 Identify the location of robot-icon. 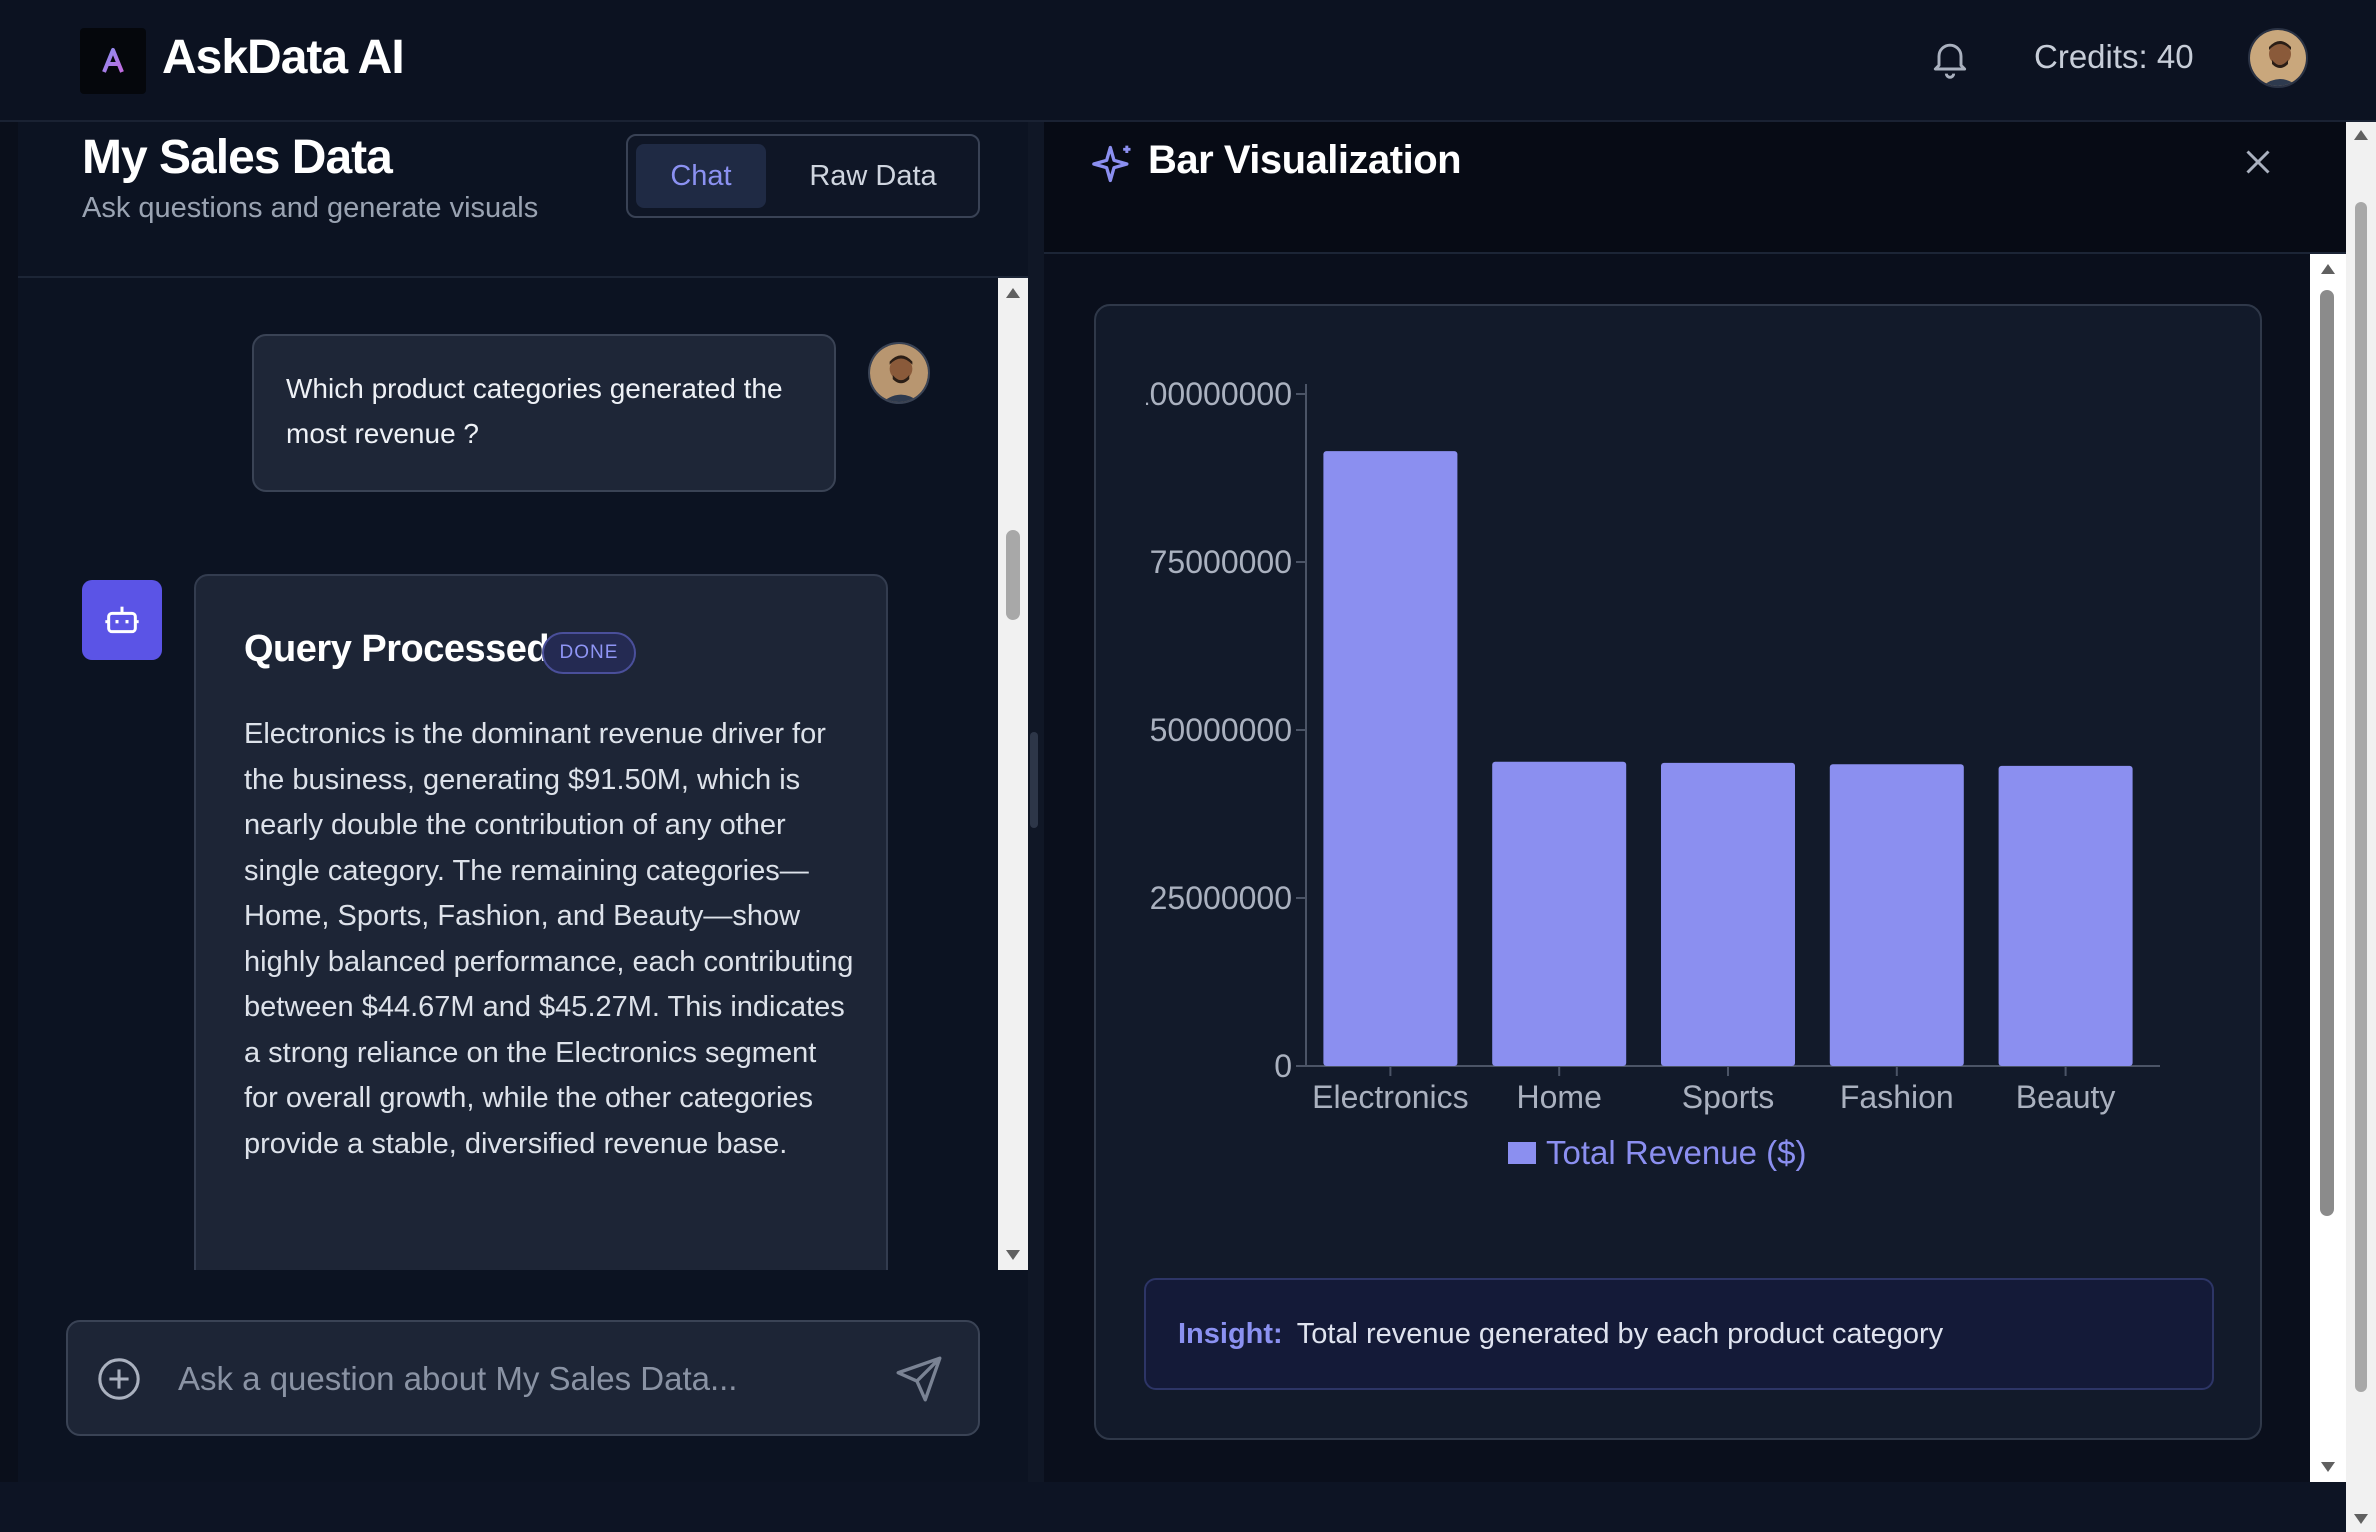
(122, 620).